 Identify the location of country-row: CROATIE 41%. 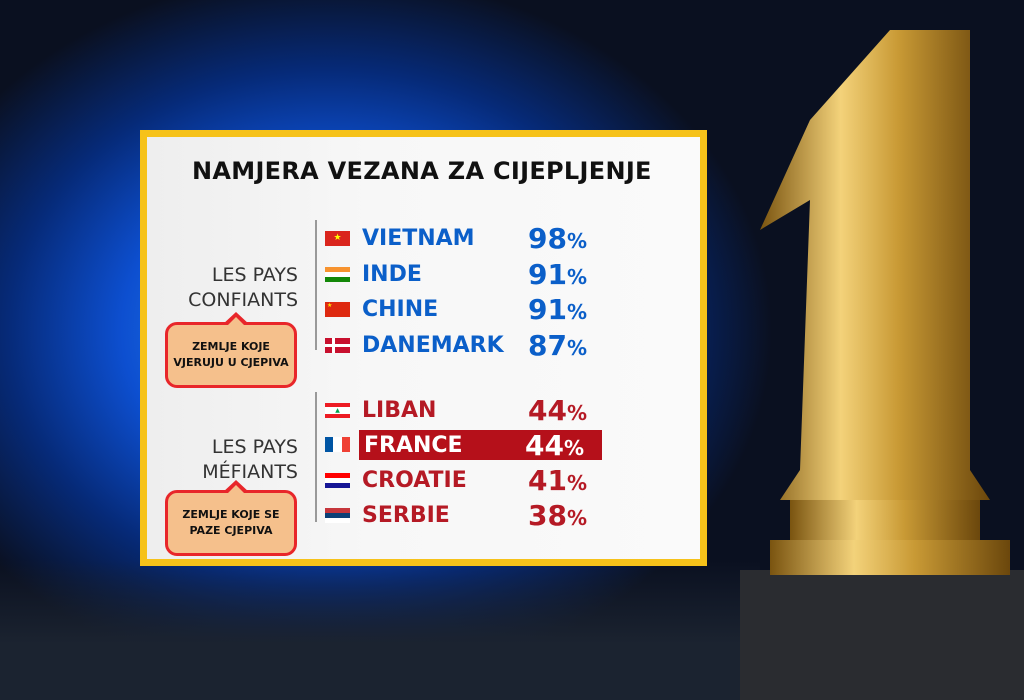
(463, 480).